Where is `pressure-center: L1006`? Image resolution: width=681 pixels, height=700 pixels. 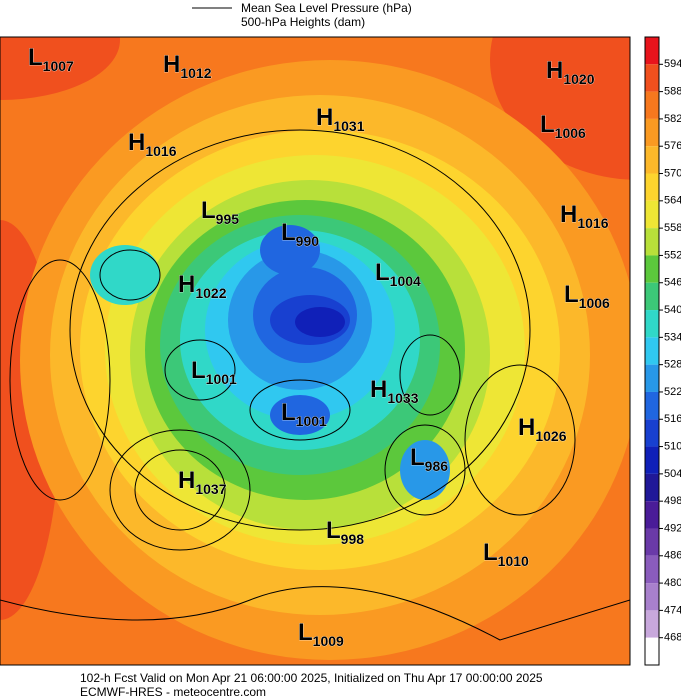
pressure-center: L1006 is located at coordinates (563, 126).